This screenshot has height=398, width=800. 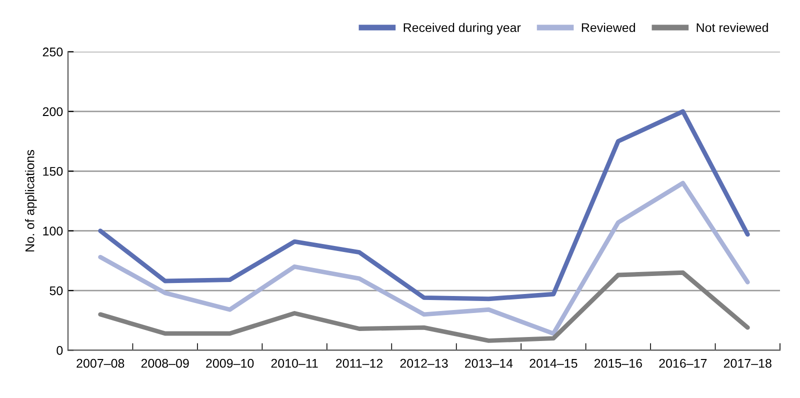 What do you see at coordinates (683, 363) in the screenshot?
I see `x-tick-label: 2016–17` at bounding box center [683, 363].